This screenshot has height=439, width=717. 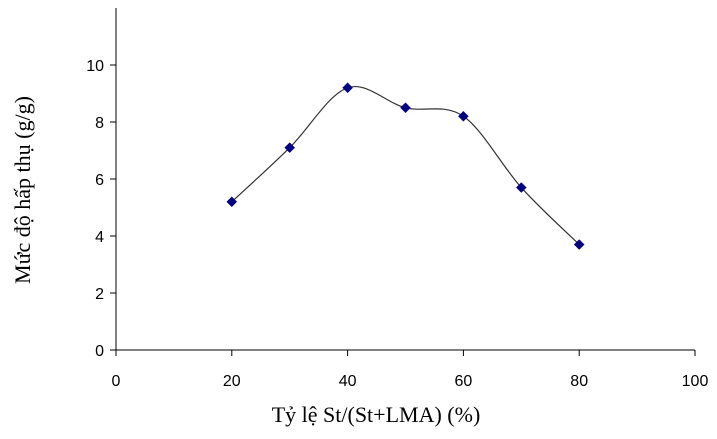 What do you see at coordinates (232, 381) in the screenshot?
I see `x-tick-label: 20` at bounding box center [232, 381].